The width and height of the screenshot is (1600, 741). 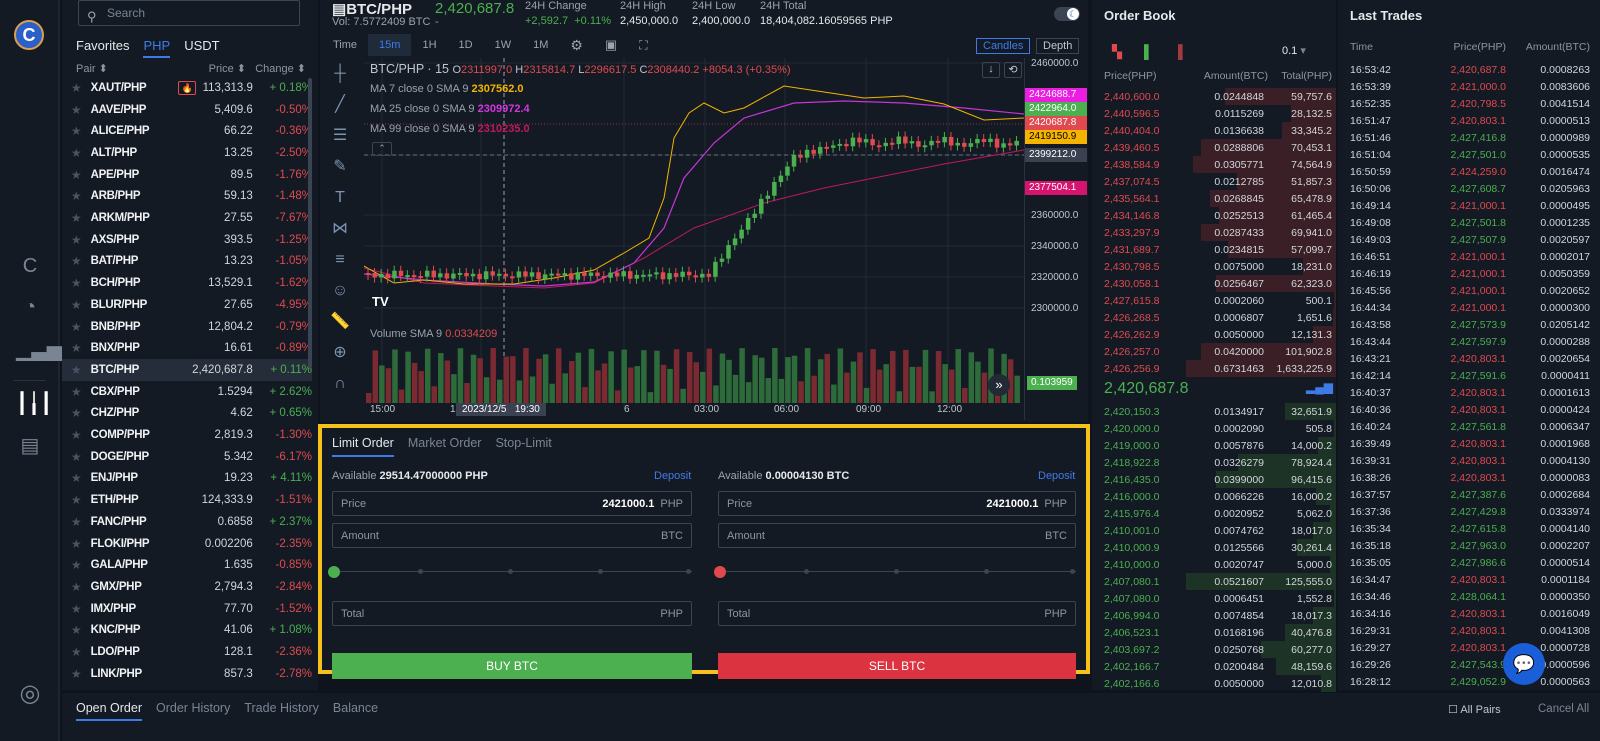 What do you see at coordinates (720, 572) in the screenshot?
I see `sell-slider-knob` at bounding box center [720, 572].